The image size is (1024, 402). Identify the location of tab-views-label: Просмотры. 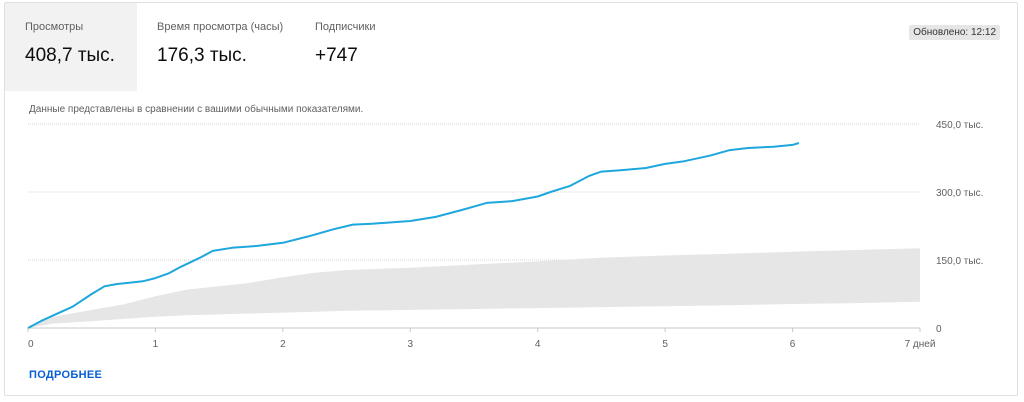
(54, 27).